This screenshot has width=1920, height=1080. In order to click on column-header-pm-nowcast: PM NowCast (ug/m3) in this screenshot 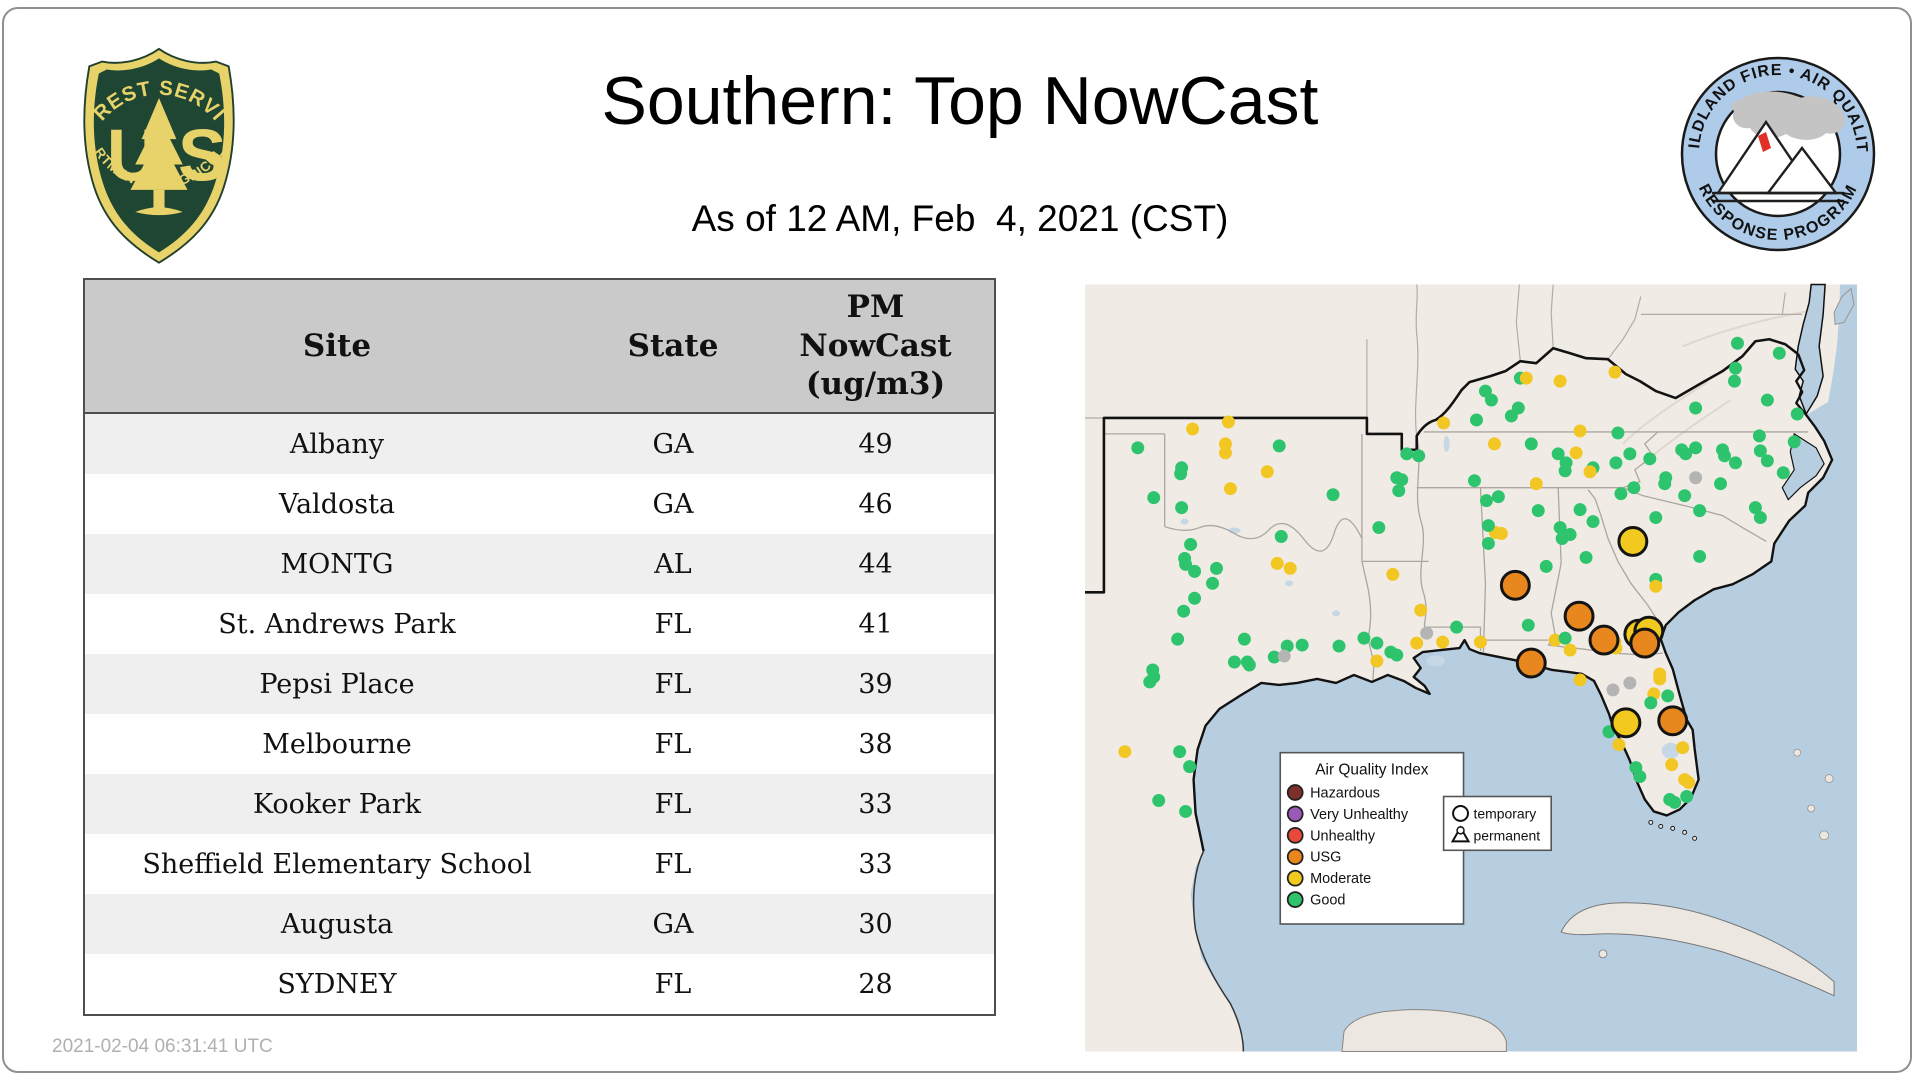, I will do `click(876, 346)`.